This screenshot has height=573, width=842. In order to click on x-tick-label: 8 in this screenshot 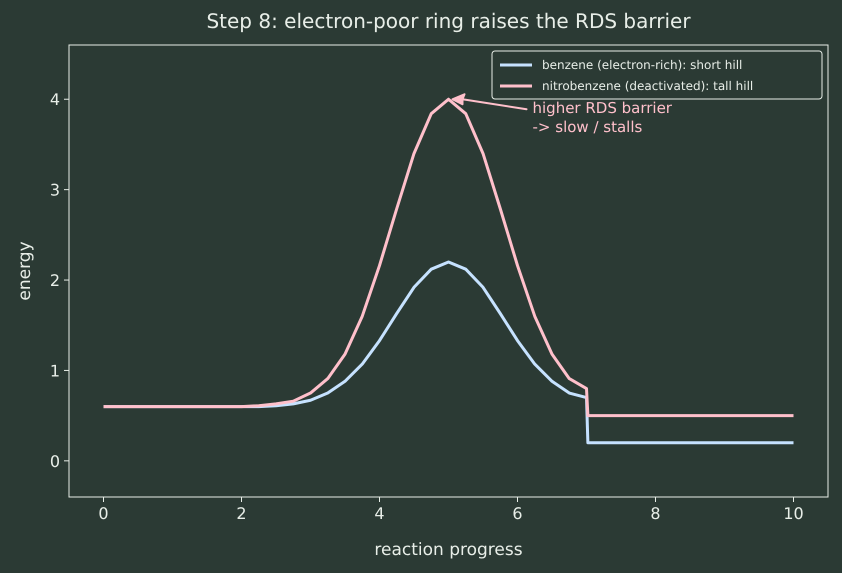, I will do `click(655, 513)`.